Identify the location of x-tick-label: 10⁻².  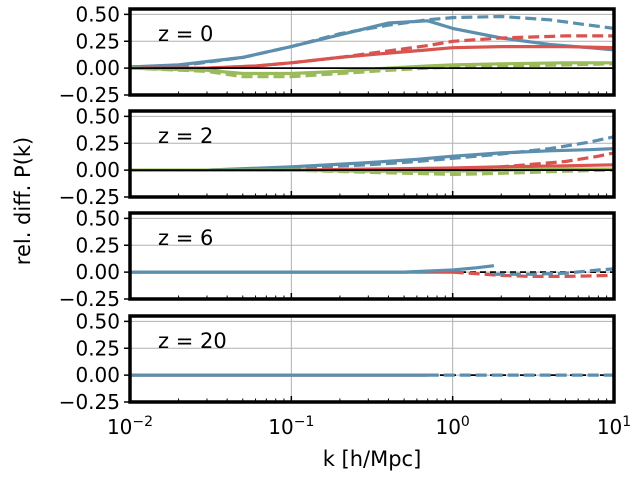
(130, 426).